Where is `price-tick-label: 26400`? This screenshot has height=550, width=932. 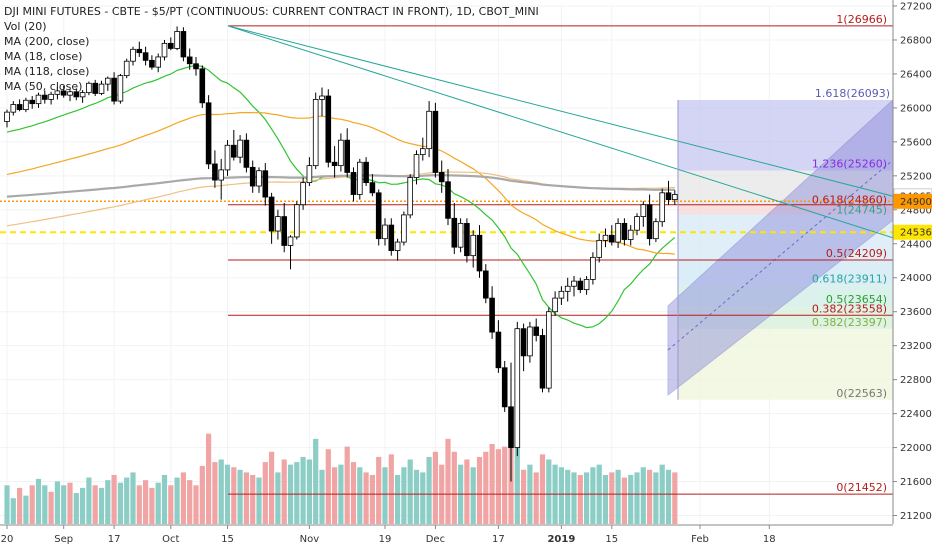 price-tick-label: 26400 is located at coordinates (916, 74).